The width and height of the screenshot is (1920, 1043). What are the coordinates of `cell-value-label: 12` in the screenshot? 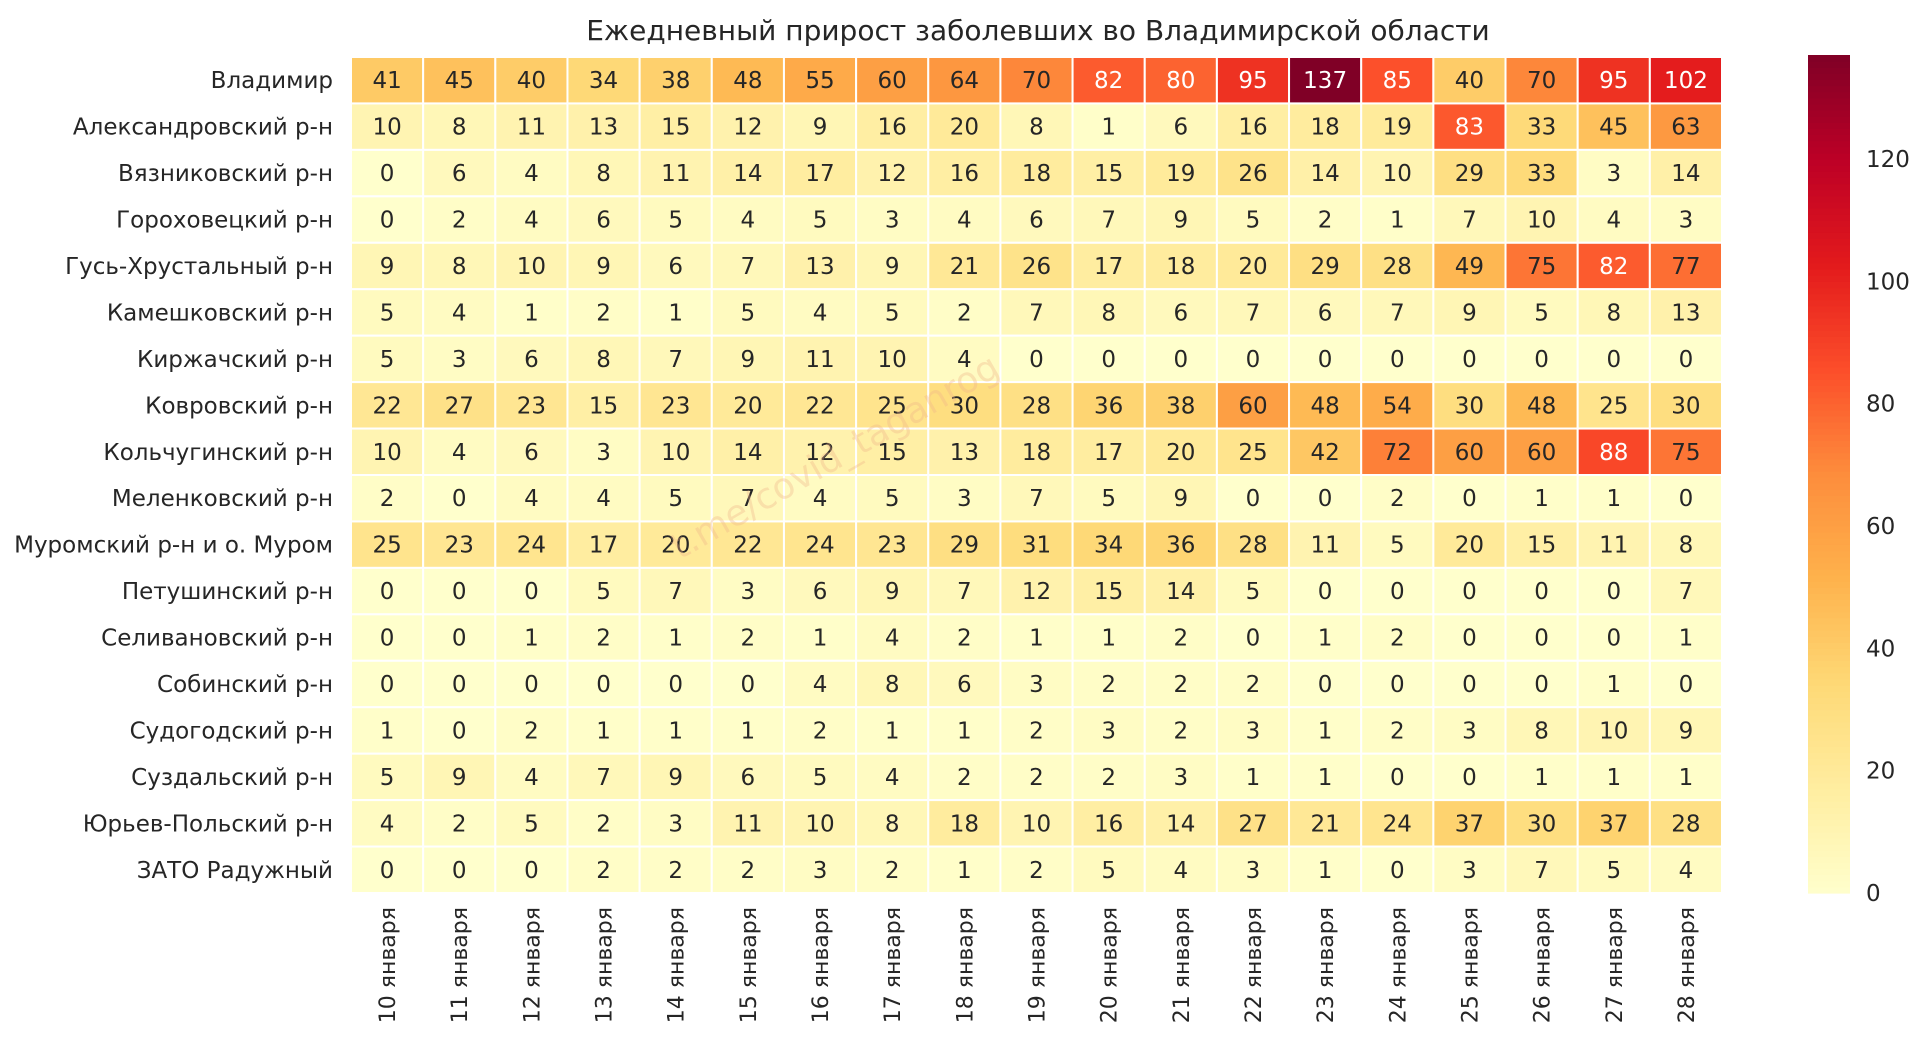 It's located at (819, 453).